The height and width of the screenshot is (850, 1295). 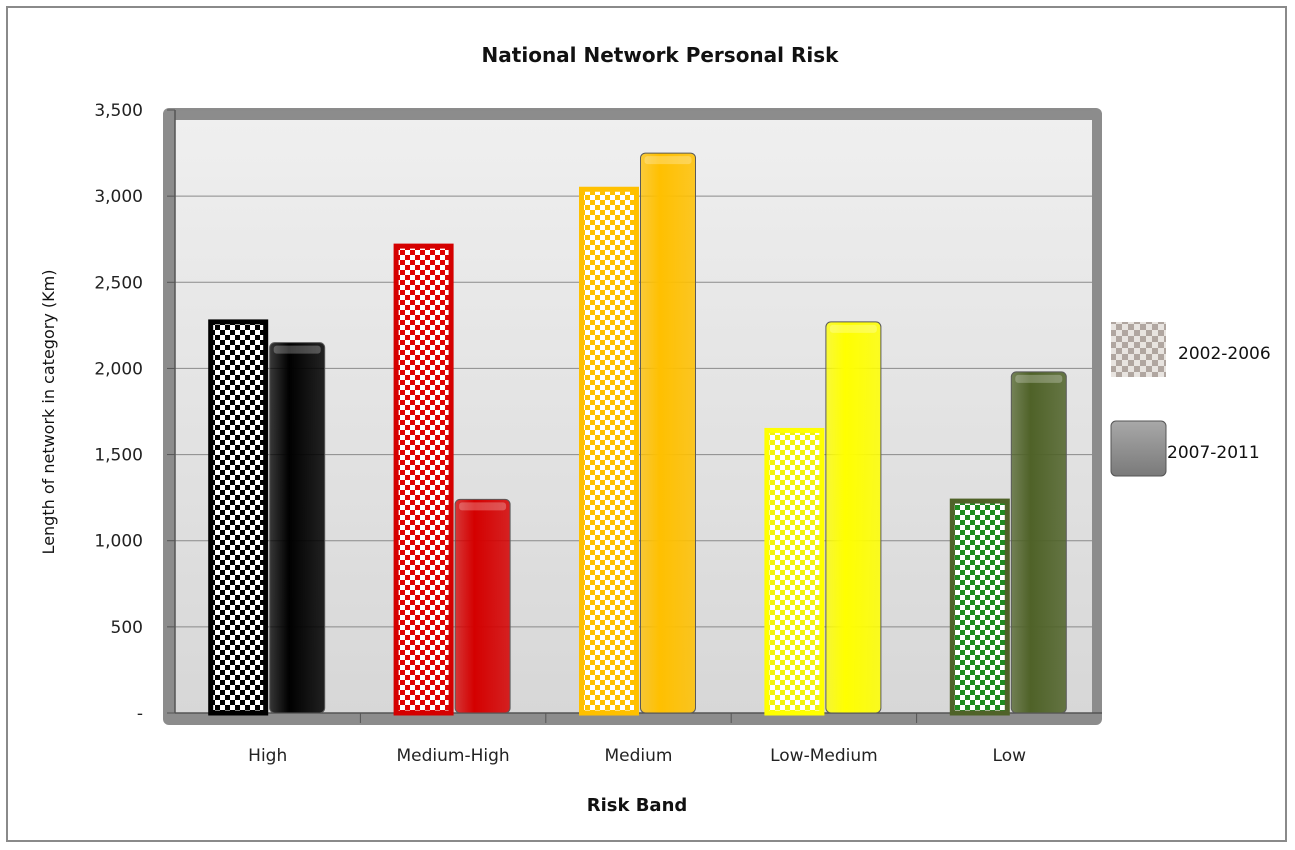 I want to click on x-tick-label: Low-Medium, so click(x=824, y=756).